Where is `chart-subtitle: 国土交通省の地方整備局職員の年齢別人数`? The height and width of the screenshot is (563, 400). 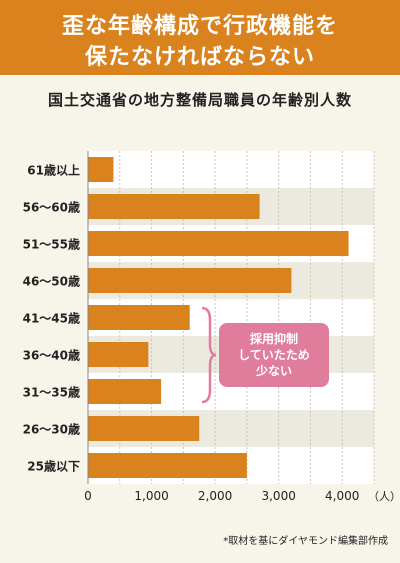 chart-subtitle: 国土交通省の地方整備局職員の年齢別人数 is located at coordinates (199, 100).